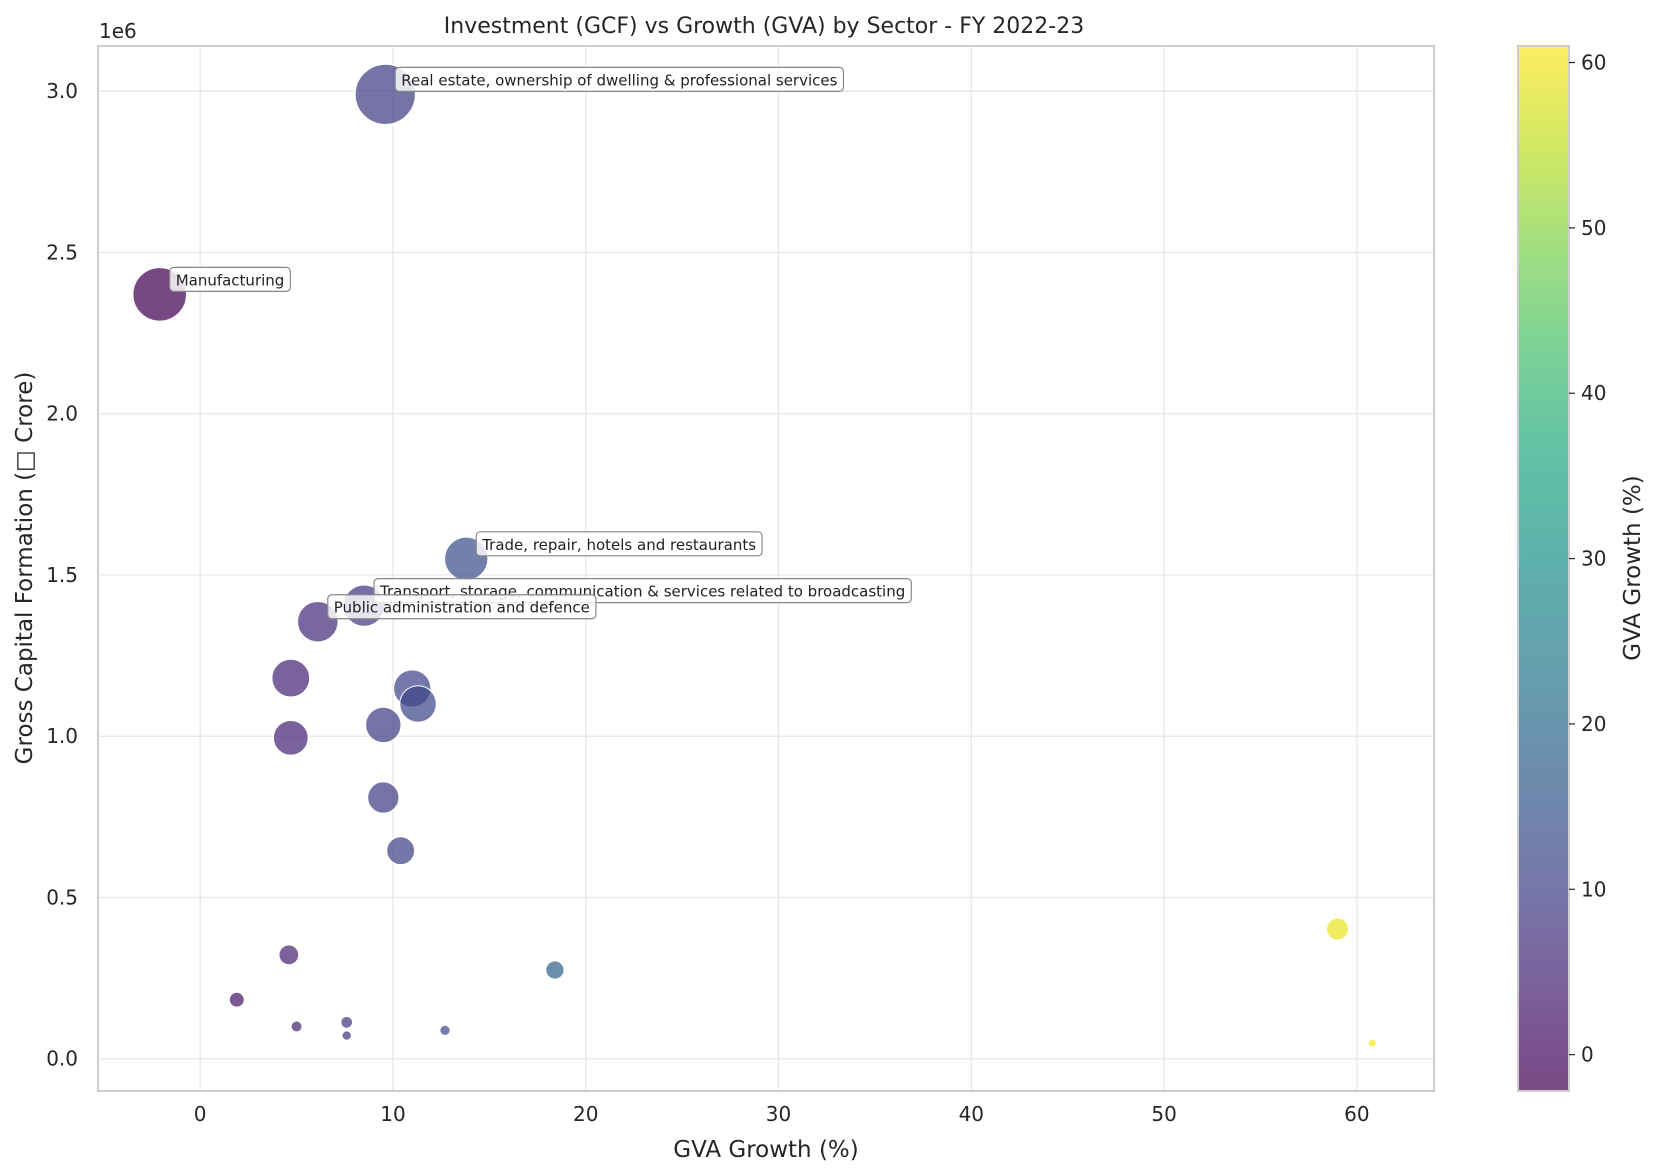 This screenshot has height=1175, width=1655. I want to click on colorbar-tick-label: 60, so click(1593, 63).